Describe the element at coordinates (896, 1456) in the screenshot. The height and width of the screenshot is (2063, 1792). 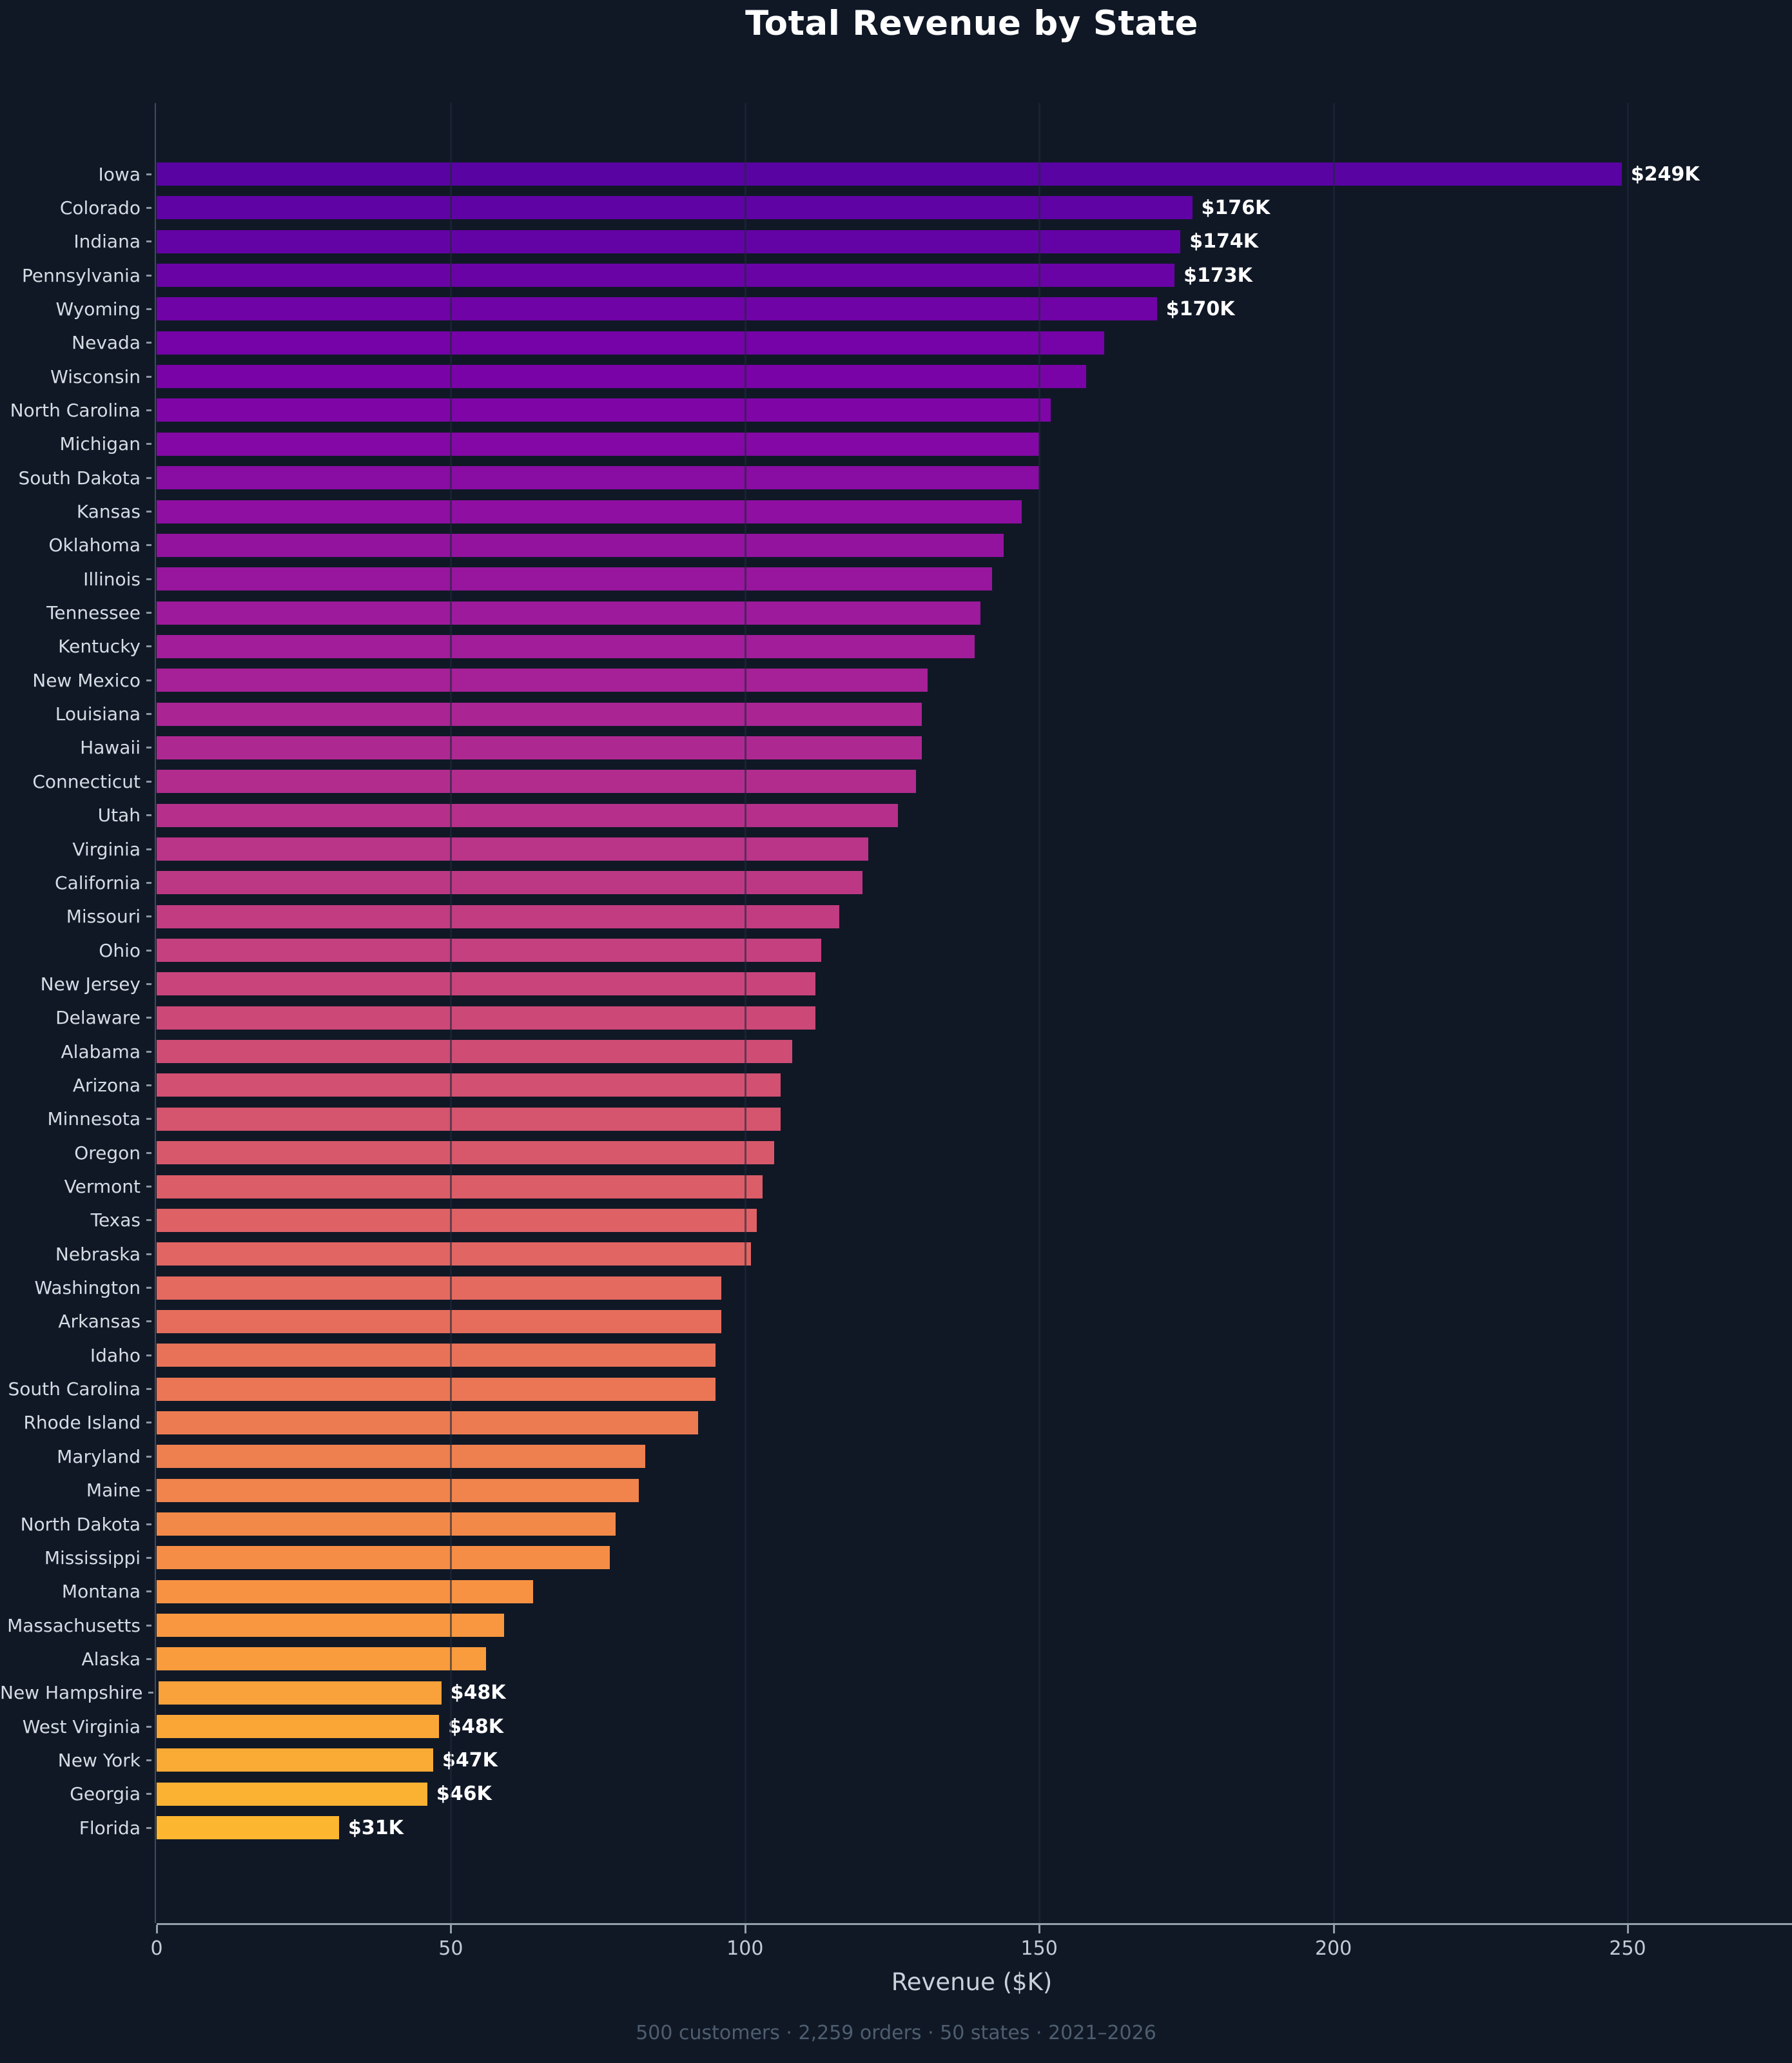
I see `bar-row: Maryland` at that location.